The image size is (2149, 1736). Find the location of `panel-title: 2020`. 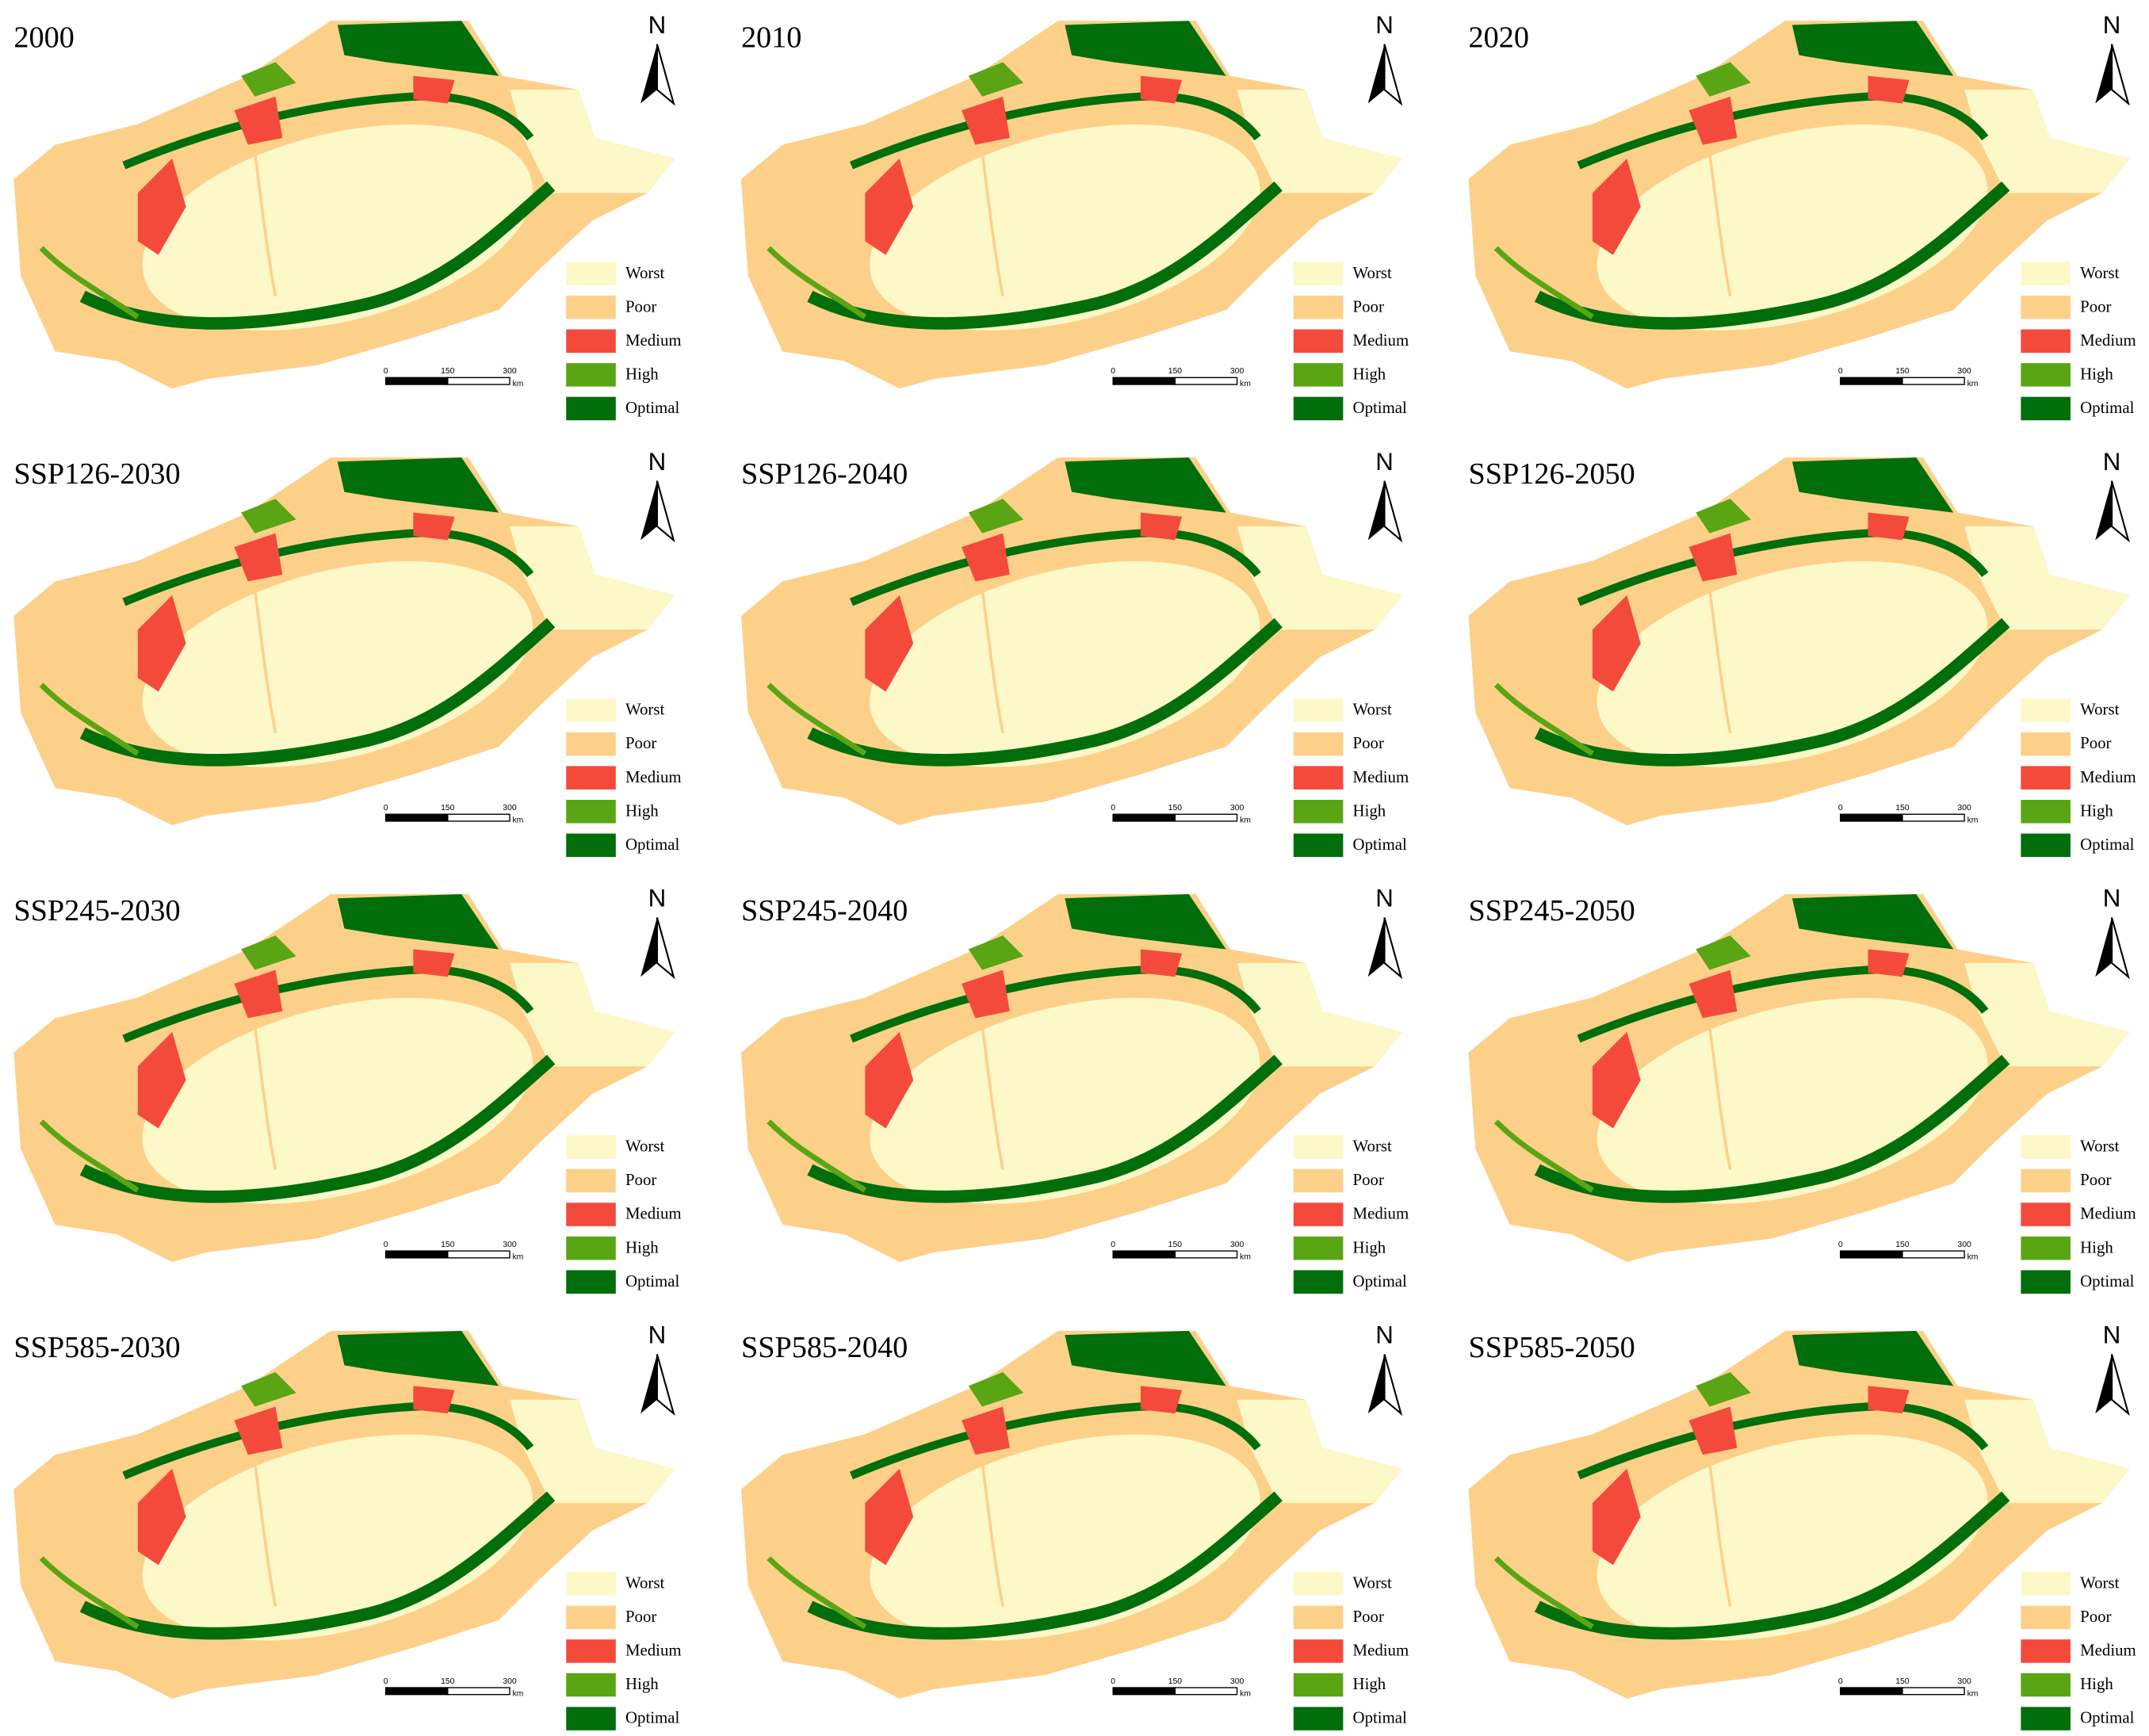

panel-title: 2020 is located at coordinates (1499, 37).